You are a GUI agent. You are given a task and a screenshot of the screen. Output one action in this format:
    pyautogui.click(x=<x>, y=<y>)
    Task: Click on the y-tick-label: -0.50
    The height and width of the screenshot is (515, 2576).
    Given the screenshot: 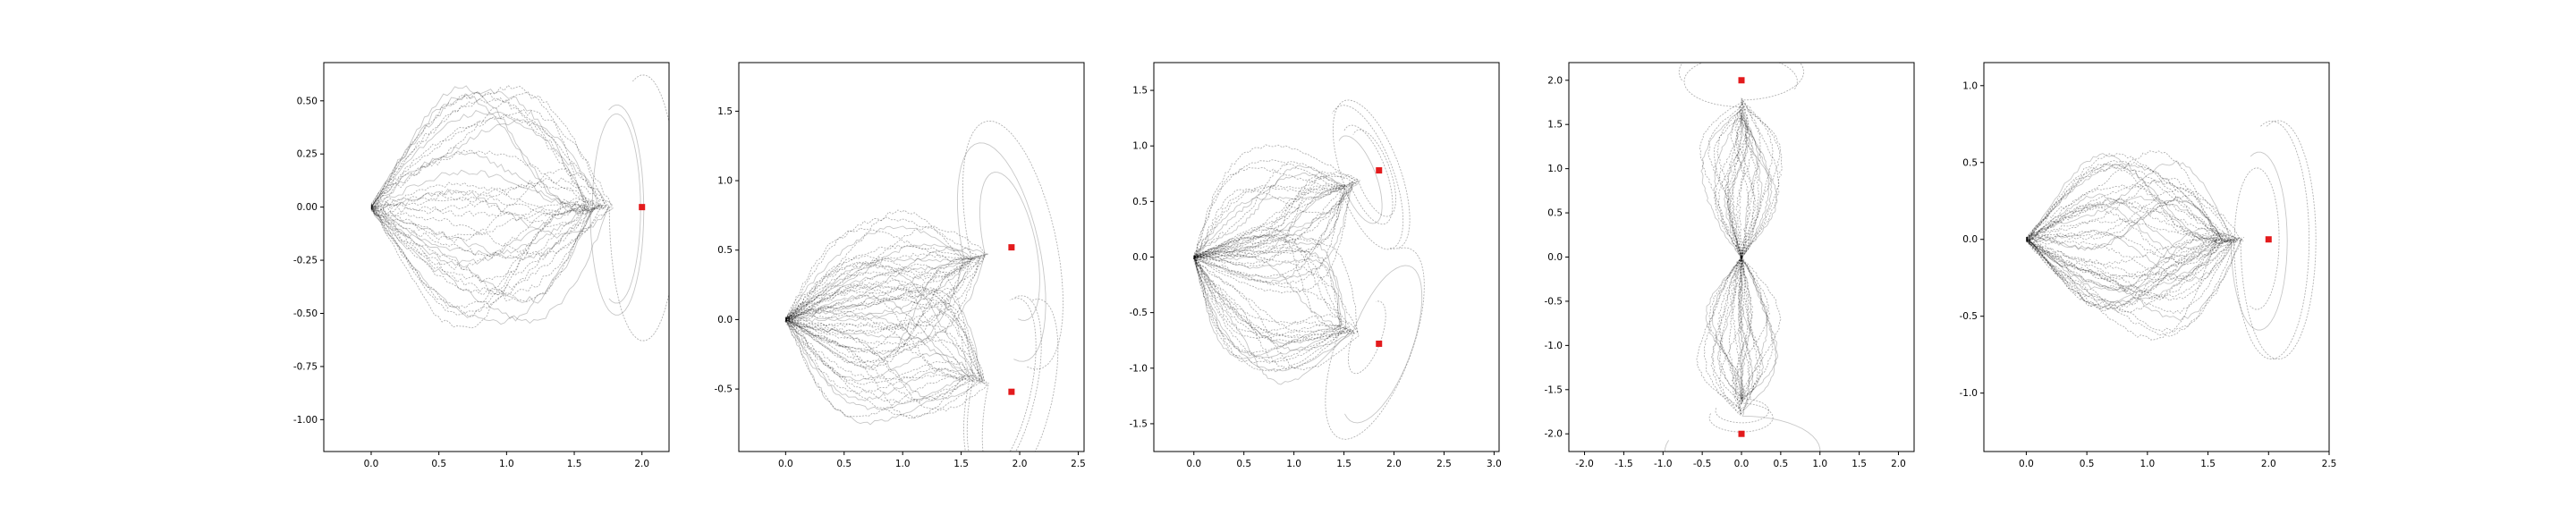 What is the action you would take?
    pyautogui.click(x=305, y=313)
    